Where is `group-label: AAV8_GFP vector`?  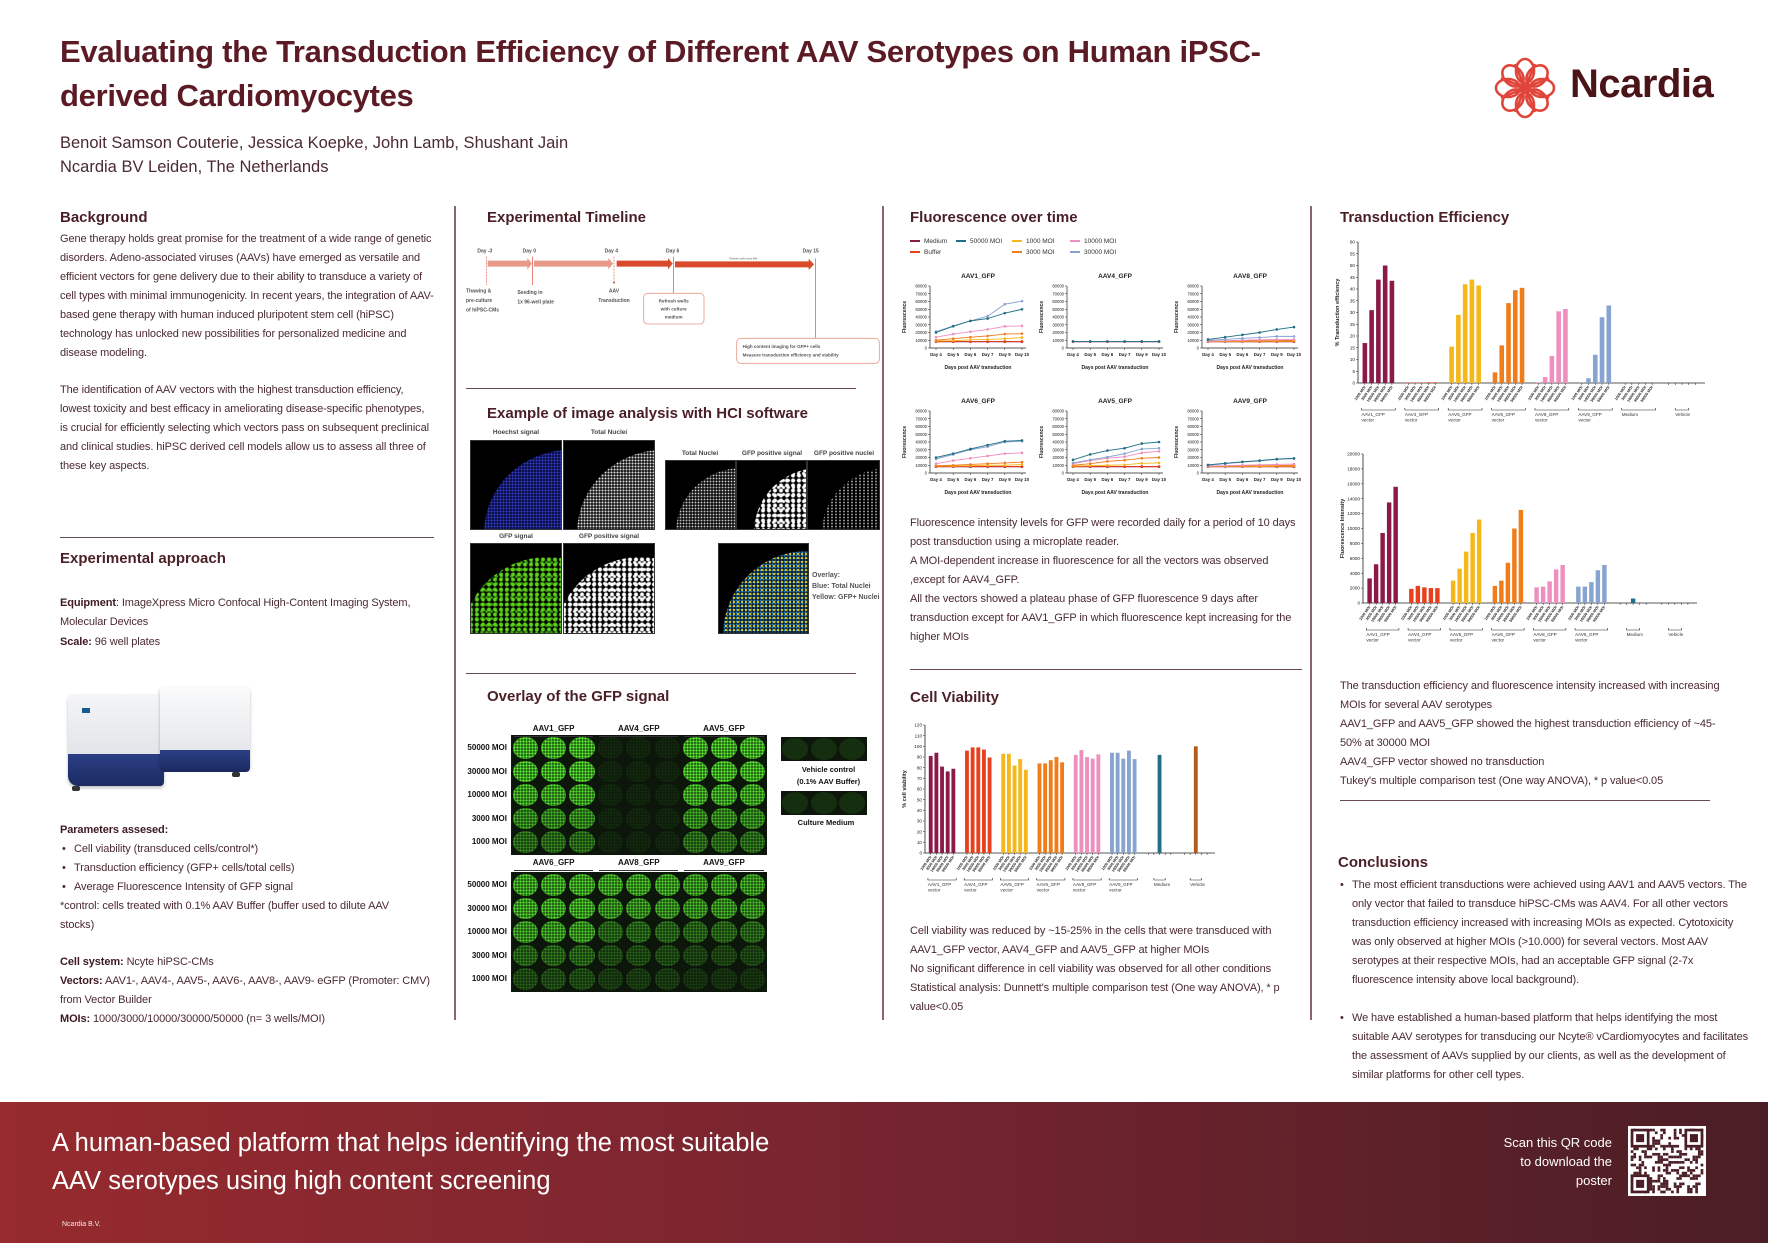 group-label: AAV8_GFP vector is located at coordinates (1544, 637).